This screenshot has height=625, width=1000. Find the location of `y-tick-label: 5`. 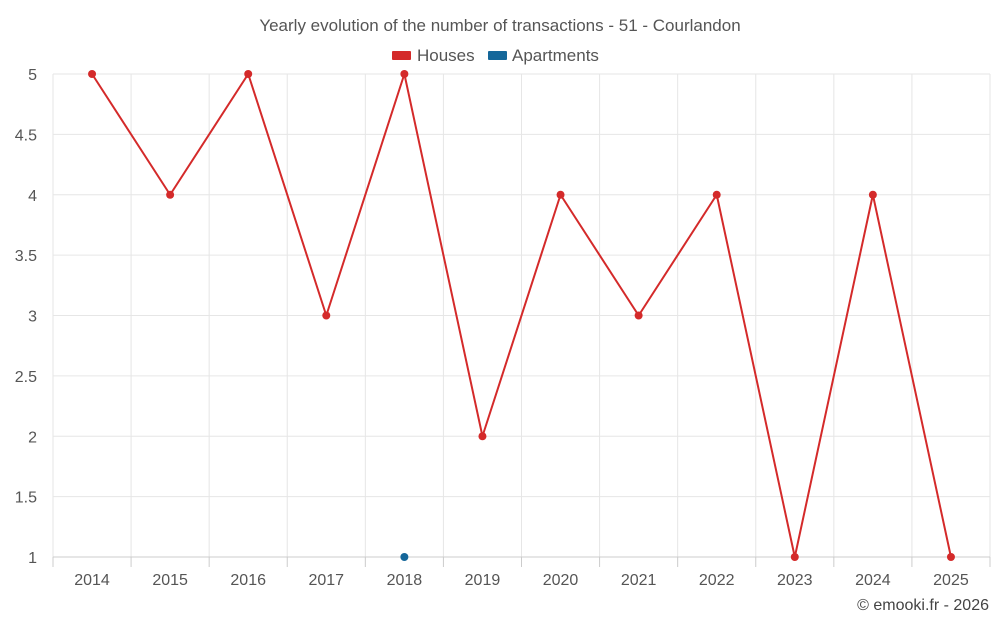

y-tick-label: 5 is located at coordinates (32, 75).